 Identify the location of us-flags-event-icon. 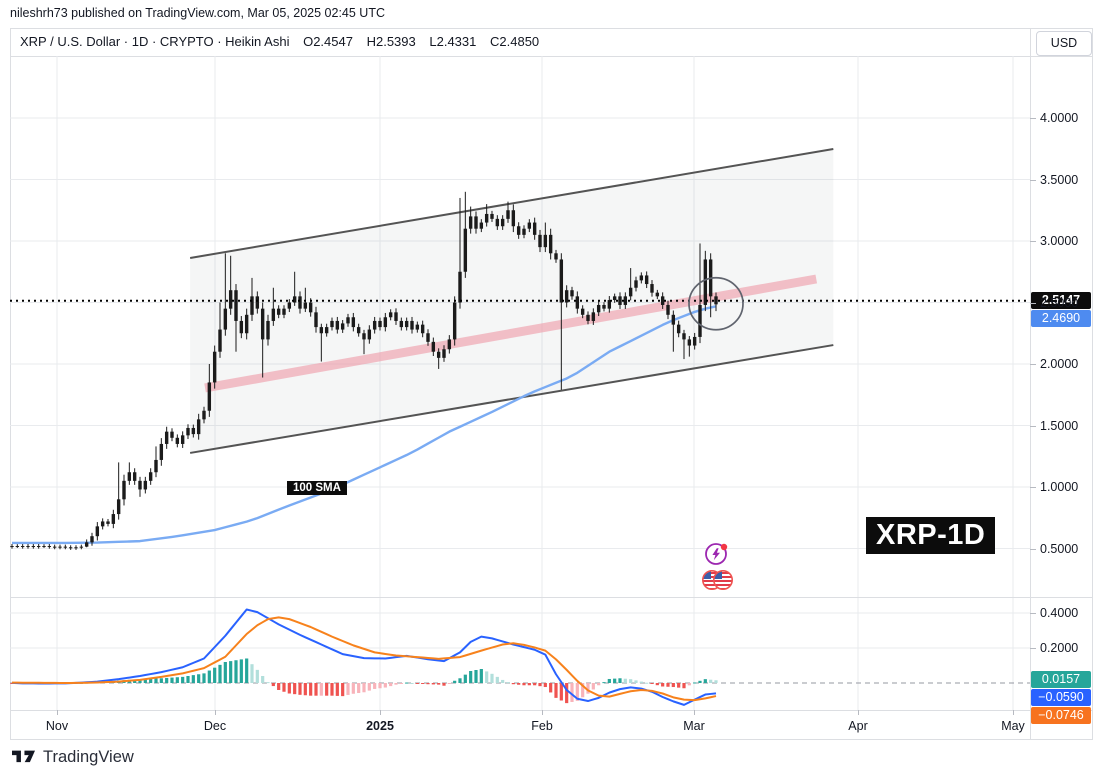
(718, 580).